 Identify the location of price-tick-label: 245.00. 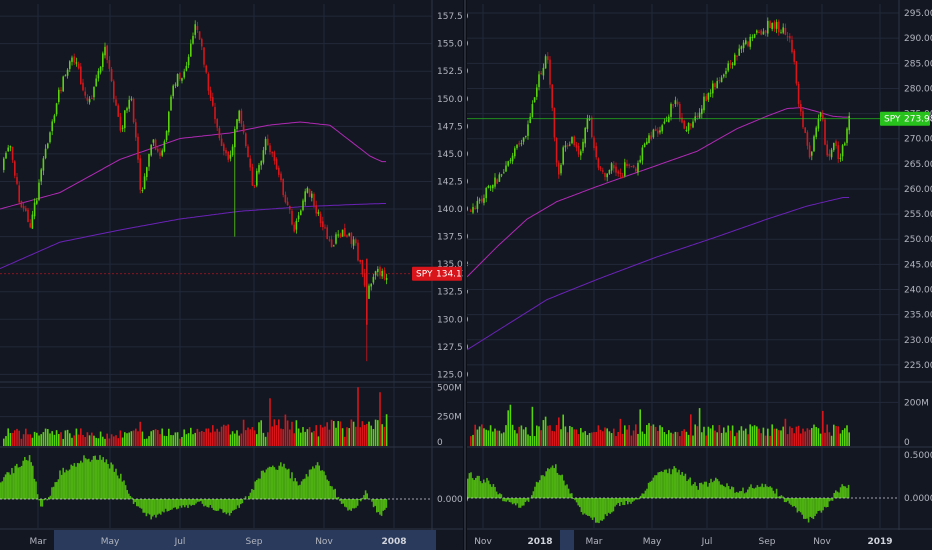
(918, 265).